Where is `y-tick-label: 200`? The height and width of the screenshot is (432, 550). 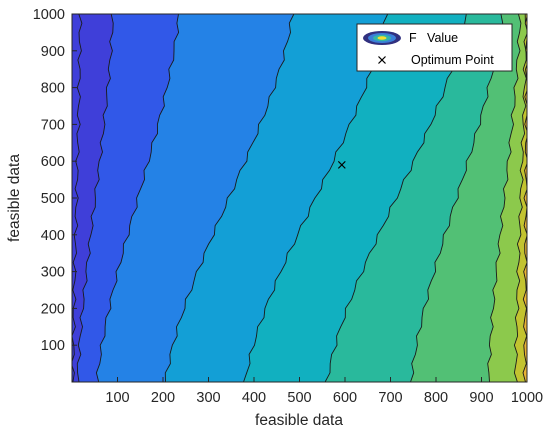
y-tick-label: 200 is located at coordinates (53, 309).